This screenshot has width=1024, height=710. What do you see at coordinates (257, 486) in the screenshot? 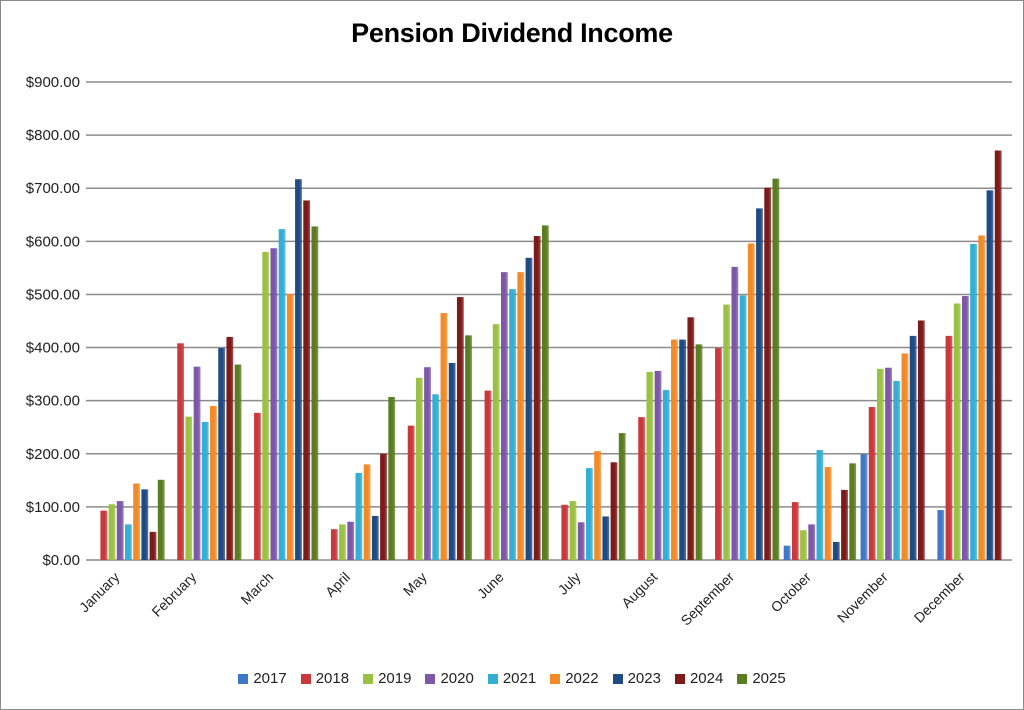
I see `bar-march-2018` at bounding box center [257, 486].